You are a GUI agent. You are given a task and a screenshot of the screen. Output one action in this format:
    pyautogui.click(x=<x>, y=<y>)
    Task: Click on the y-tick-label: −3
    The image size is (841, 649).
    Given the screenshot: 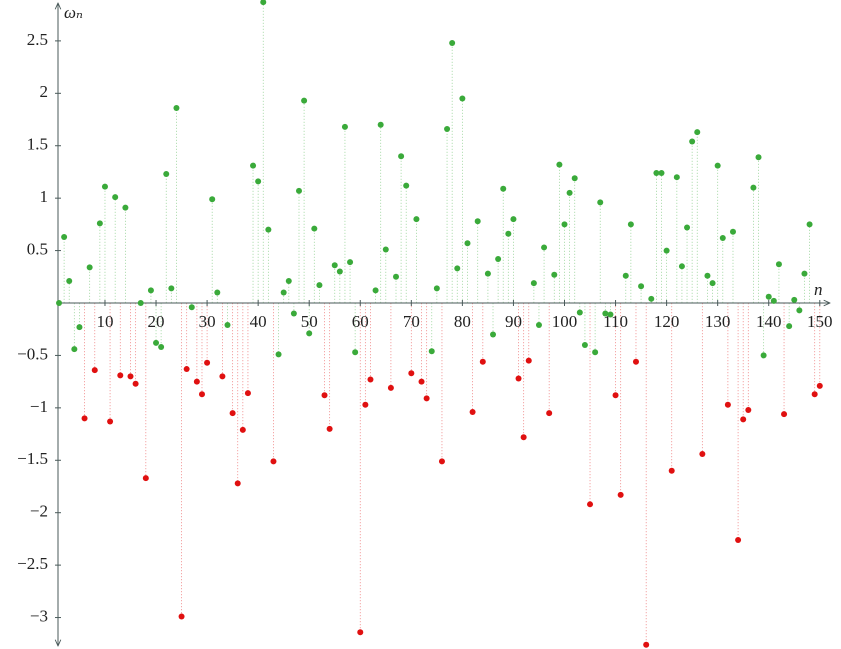 What is the action you would take?
    pyautogui.click(x=39, y=615)
    